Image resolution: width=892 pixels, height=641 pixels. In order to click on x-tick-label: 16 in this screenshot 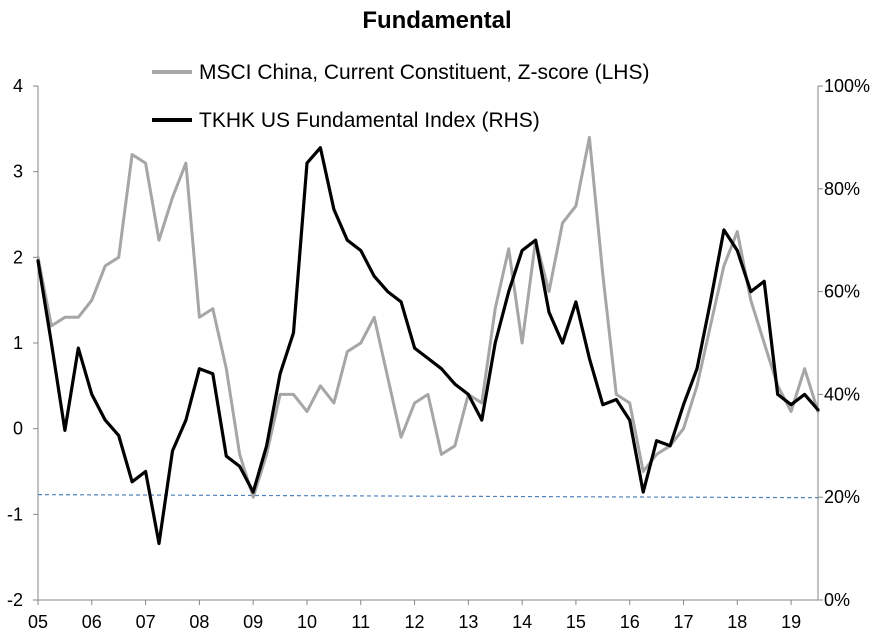, I will do `click(630, 622)`.